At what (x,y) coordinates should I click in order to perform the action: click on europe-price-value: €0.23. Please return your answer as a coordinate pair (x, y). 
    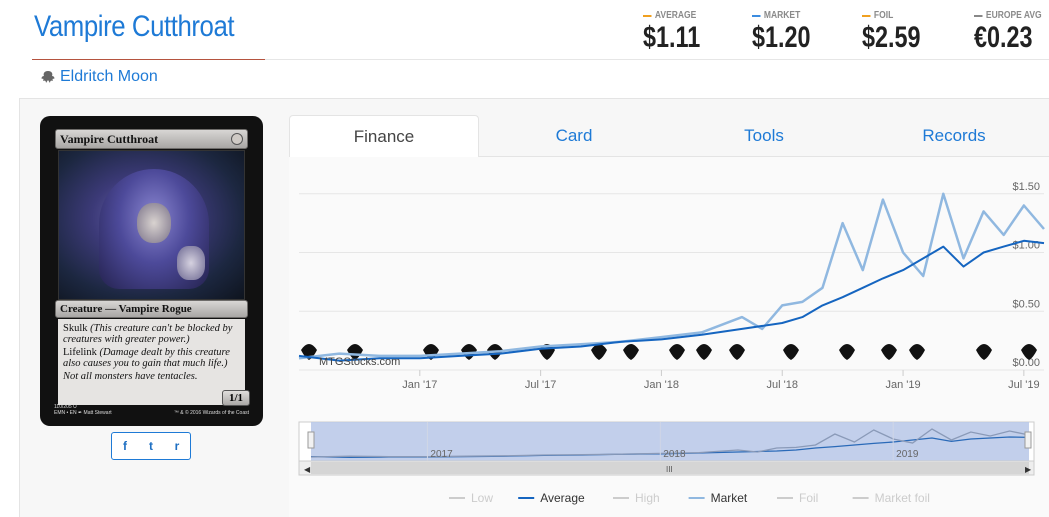
    Looking at the image, I should click on (1003, 37).